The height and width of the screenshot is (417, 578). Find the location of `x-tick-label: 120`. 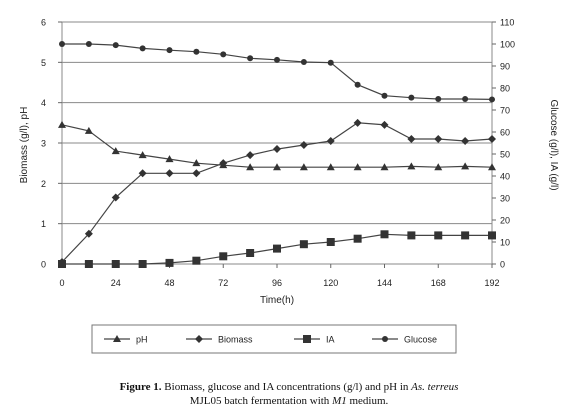

x-tick-label: 120 is located at coordinates (330, 283).